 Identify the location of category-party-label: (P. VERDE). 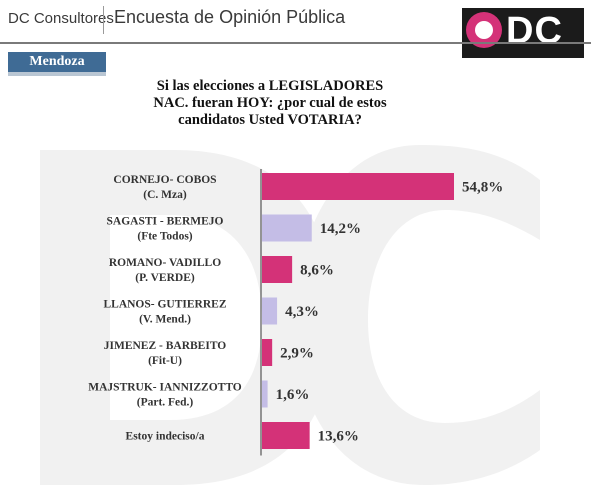
(165, 278).